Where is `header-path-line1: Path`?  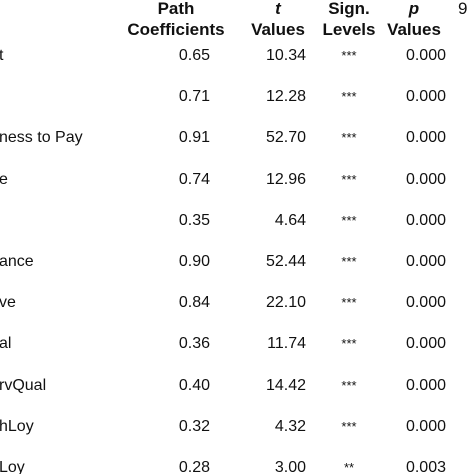 header-path-line1: Path is located at coordinates (176, 9).